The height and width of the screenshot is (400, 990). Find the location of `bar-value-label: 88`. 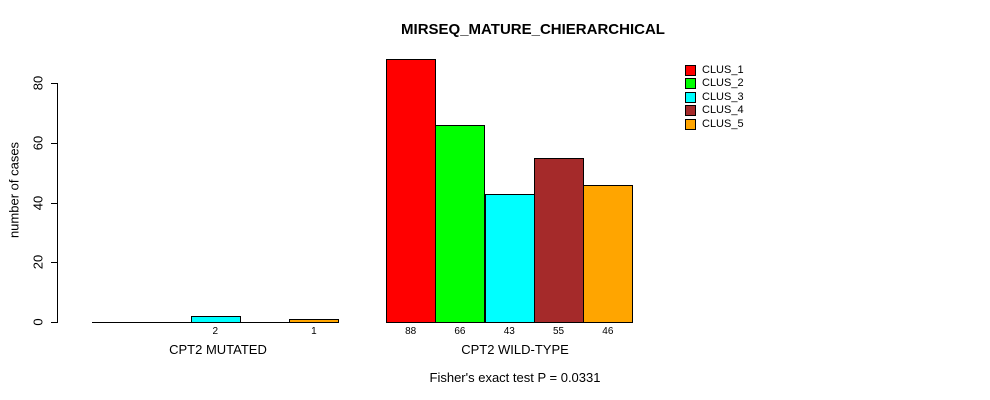

bar-value-label: 88 is located at coordinates (411, 331).